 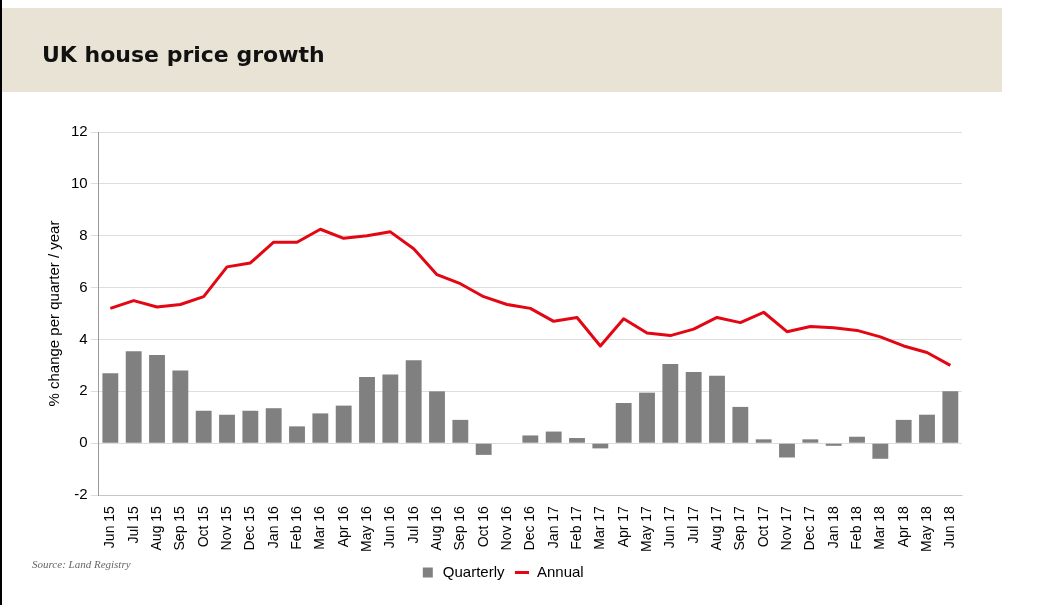 What do you see at coordinates (79, 183) in the screenshot?
I see `y-tick-label: 10` at bounding box center [79, 183].